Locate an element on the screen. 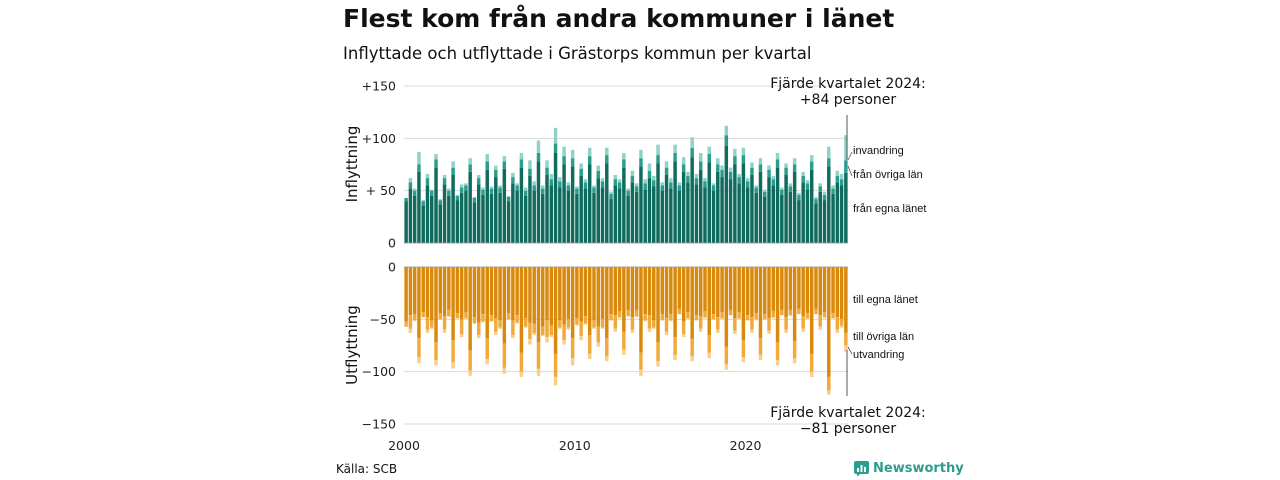  series-label: från egna länet is located at coordinates (889, 209).